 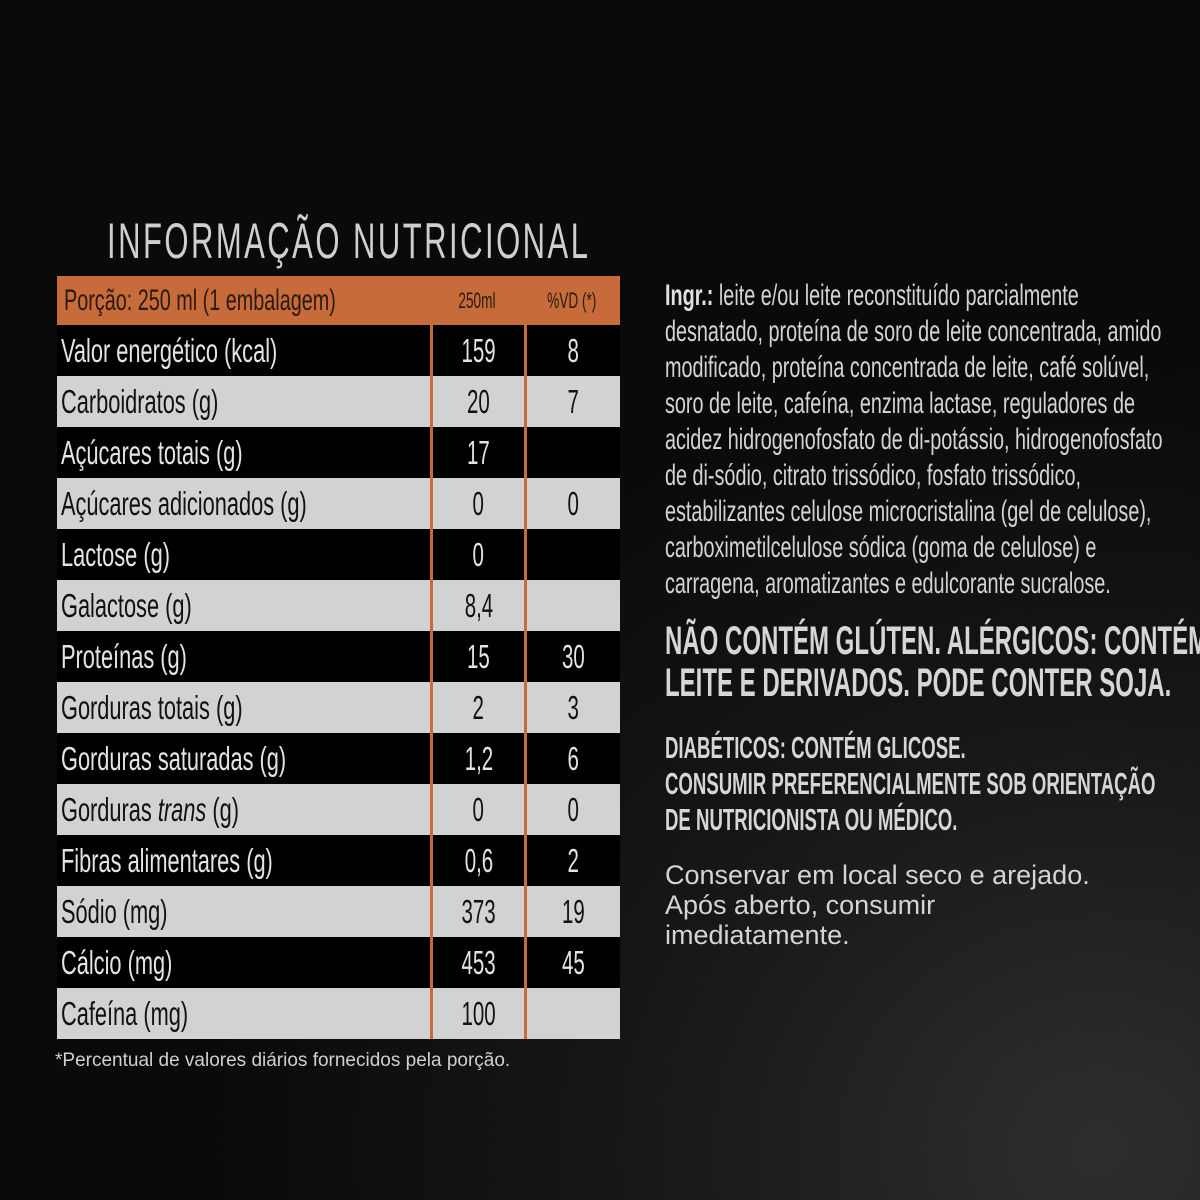 What do you see at coordinates (477, 300) in the screenshot?
I see `amount-header: 250ml` at bounding box center [477, 300].